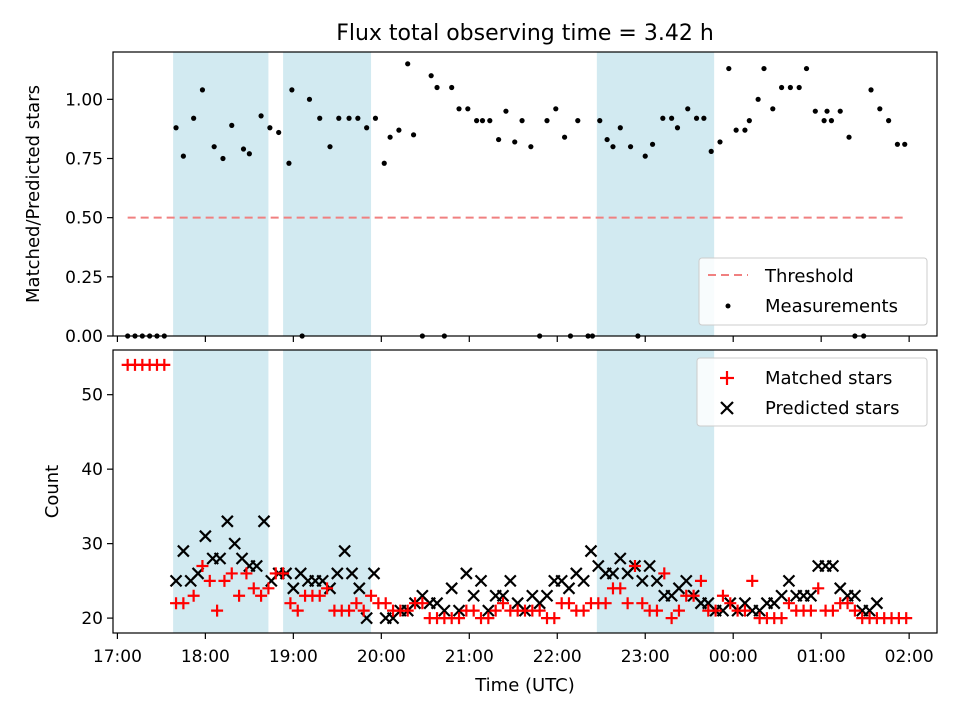 This screenshot has width=960, height=720. What do you see at coordinates (84, 337) in the screenshot?
I see `y-tick-label: 0.00` at bounding box center [84, 337].